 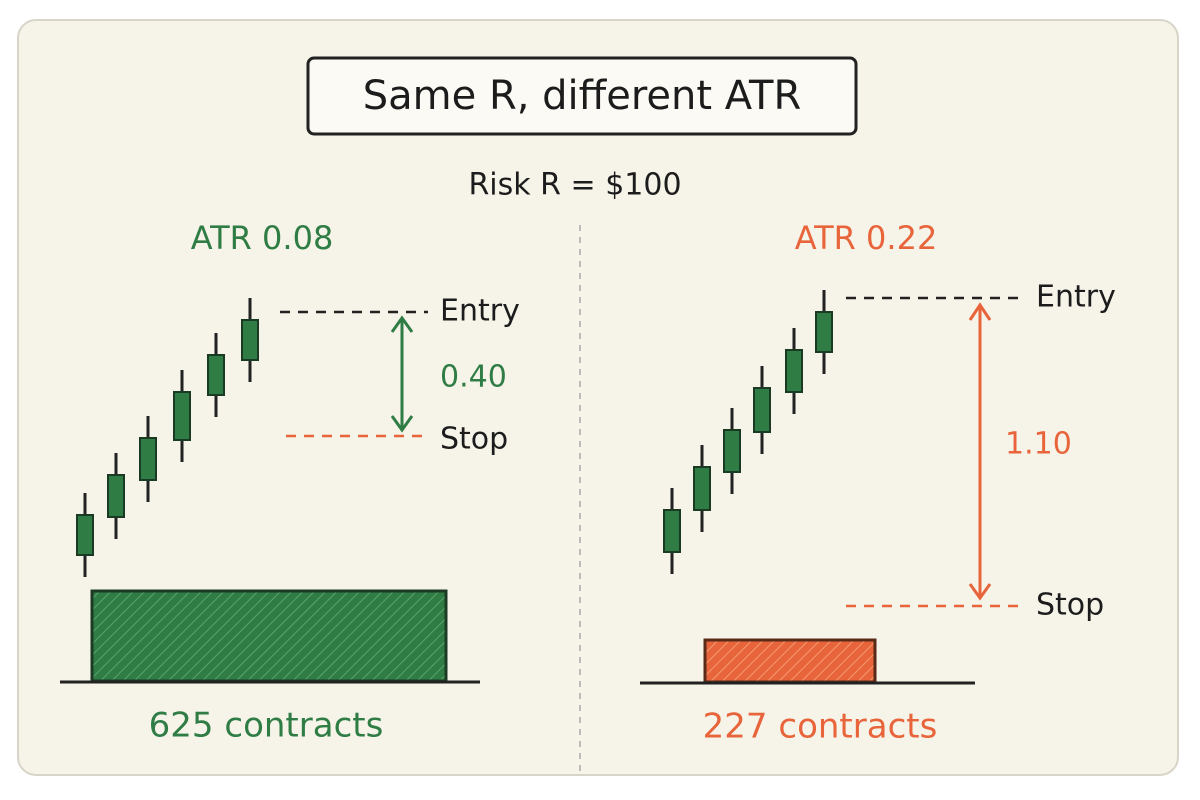 I want to click on distance-label: 0.40, so click(x=473, y=377).